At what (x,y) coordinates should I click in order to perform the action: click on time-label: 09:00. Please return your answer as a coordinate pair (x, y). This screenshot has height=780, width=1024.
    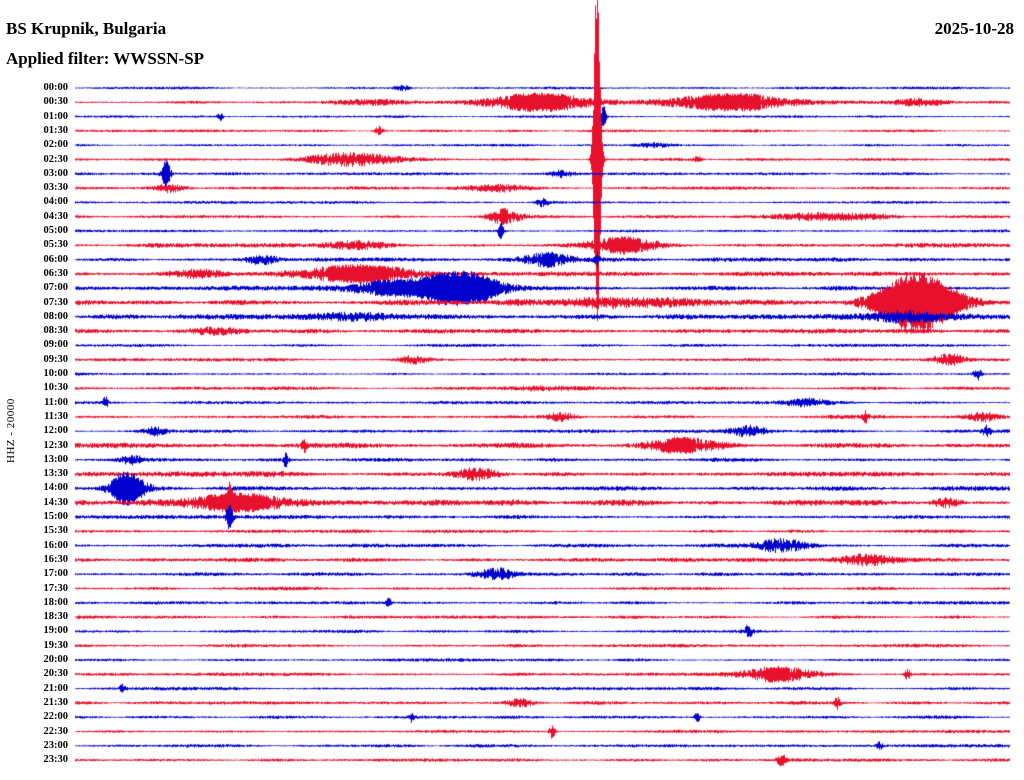
    Looking at the image, I should click on (56, 345).